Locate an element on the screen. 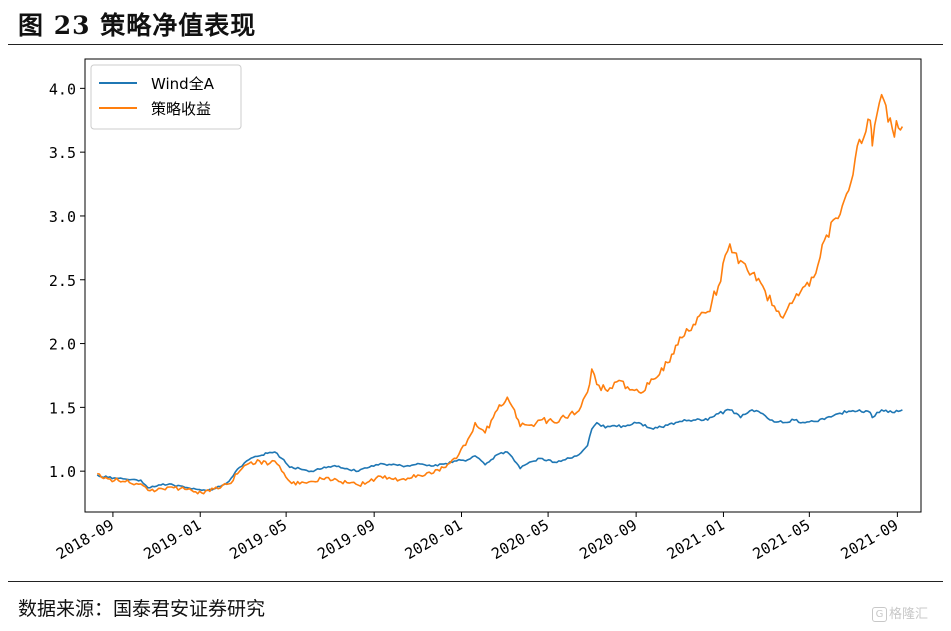 The height and width of the screenshot is (631, 951). legend-label: 策略收益 is located at coordinates (181, 109).